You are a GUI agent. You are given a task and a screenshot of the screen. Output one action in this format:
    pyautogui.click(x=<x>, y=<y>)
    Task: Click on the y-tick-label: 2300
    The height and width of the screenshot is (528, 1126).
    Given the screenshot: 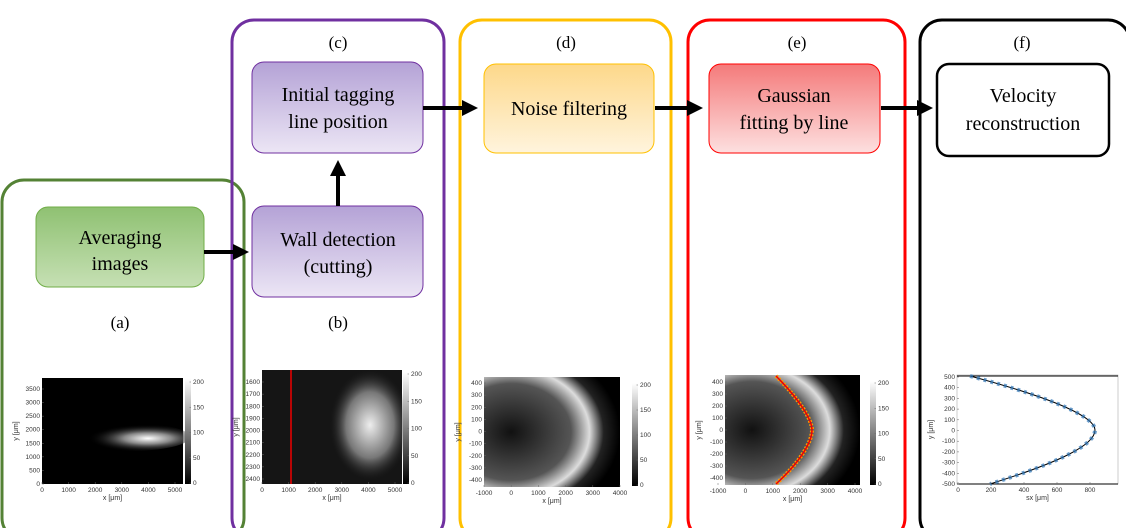 What is the action you would take?
    pyautogui.click(x=253, y=467)
    